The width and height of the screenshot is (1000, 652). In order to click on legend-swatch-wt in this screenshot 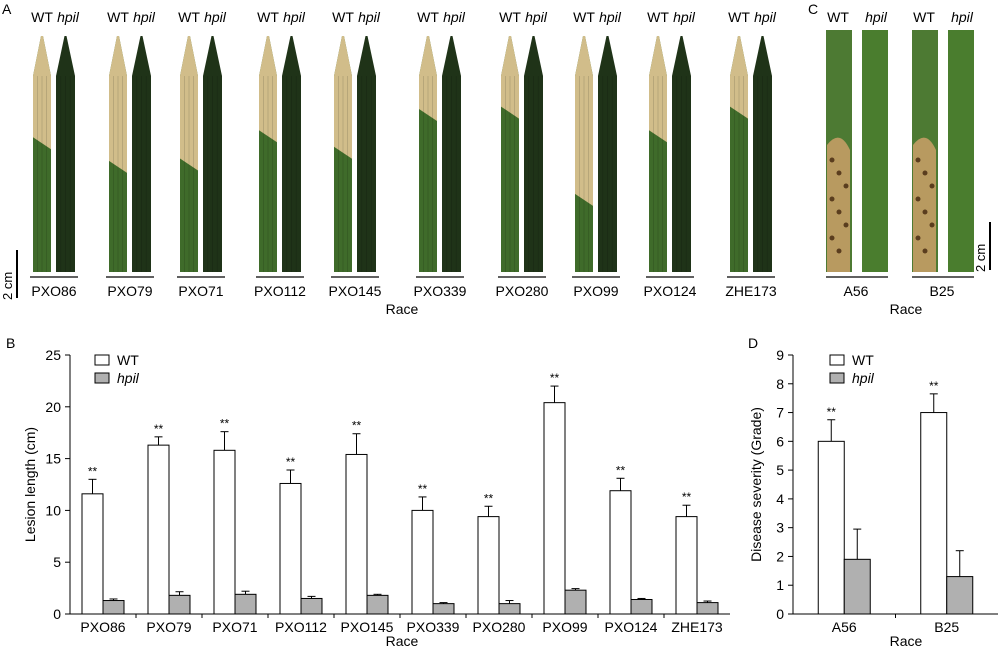, I will do `click(837, 360)`.